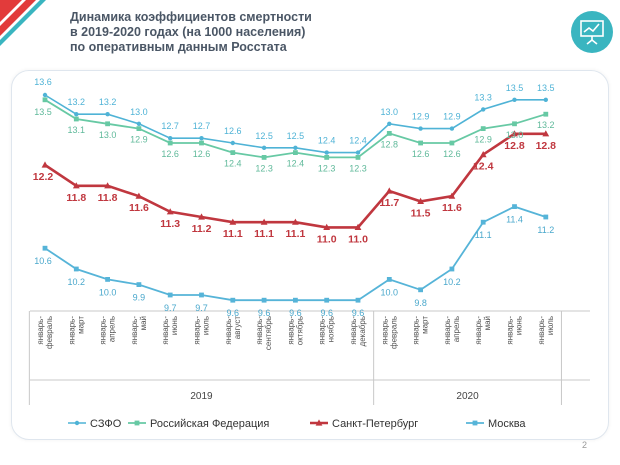  What do you see at coordinates (358, 331) in the screenshot?
I see `svg-text: январь-декабрь` at bounding box center [358, 331].